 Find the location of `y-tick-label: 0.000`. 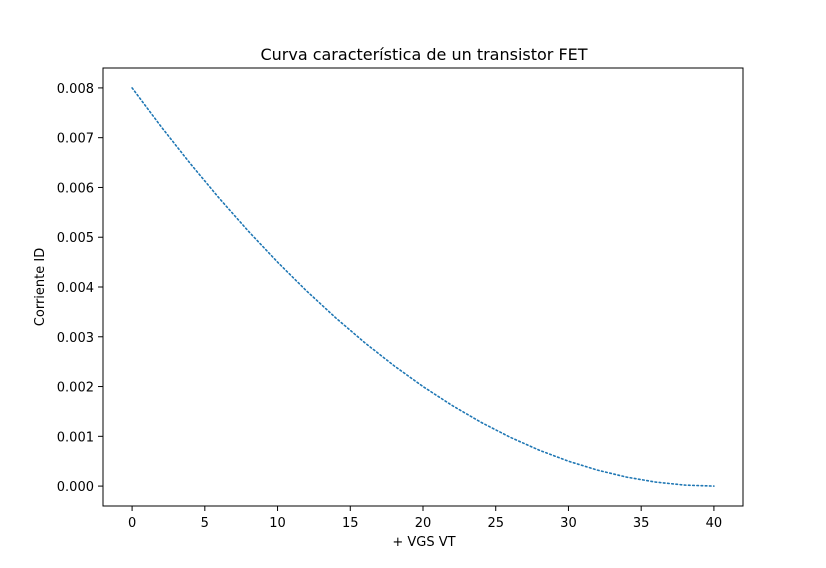

y-tick-label: 0.000 is located at coordinates (75, 487).